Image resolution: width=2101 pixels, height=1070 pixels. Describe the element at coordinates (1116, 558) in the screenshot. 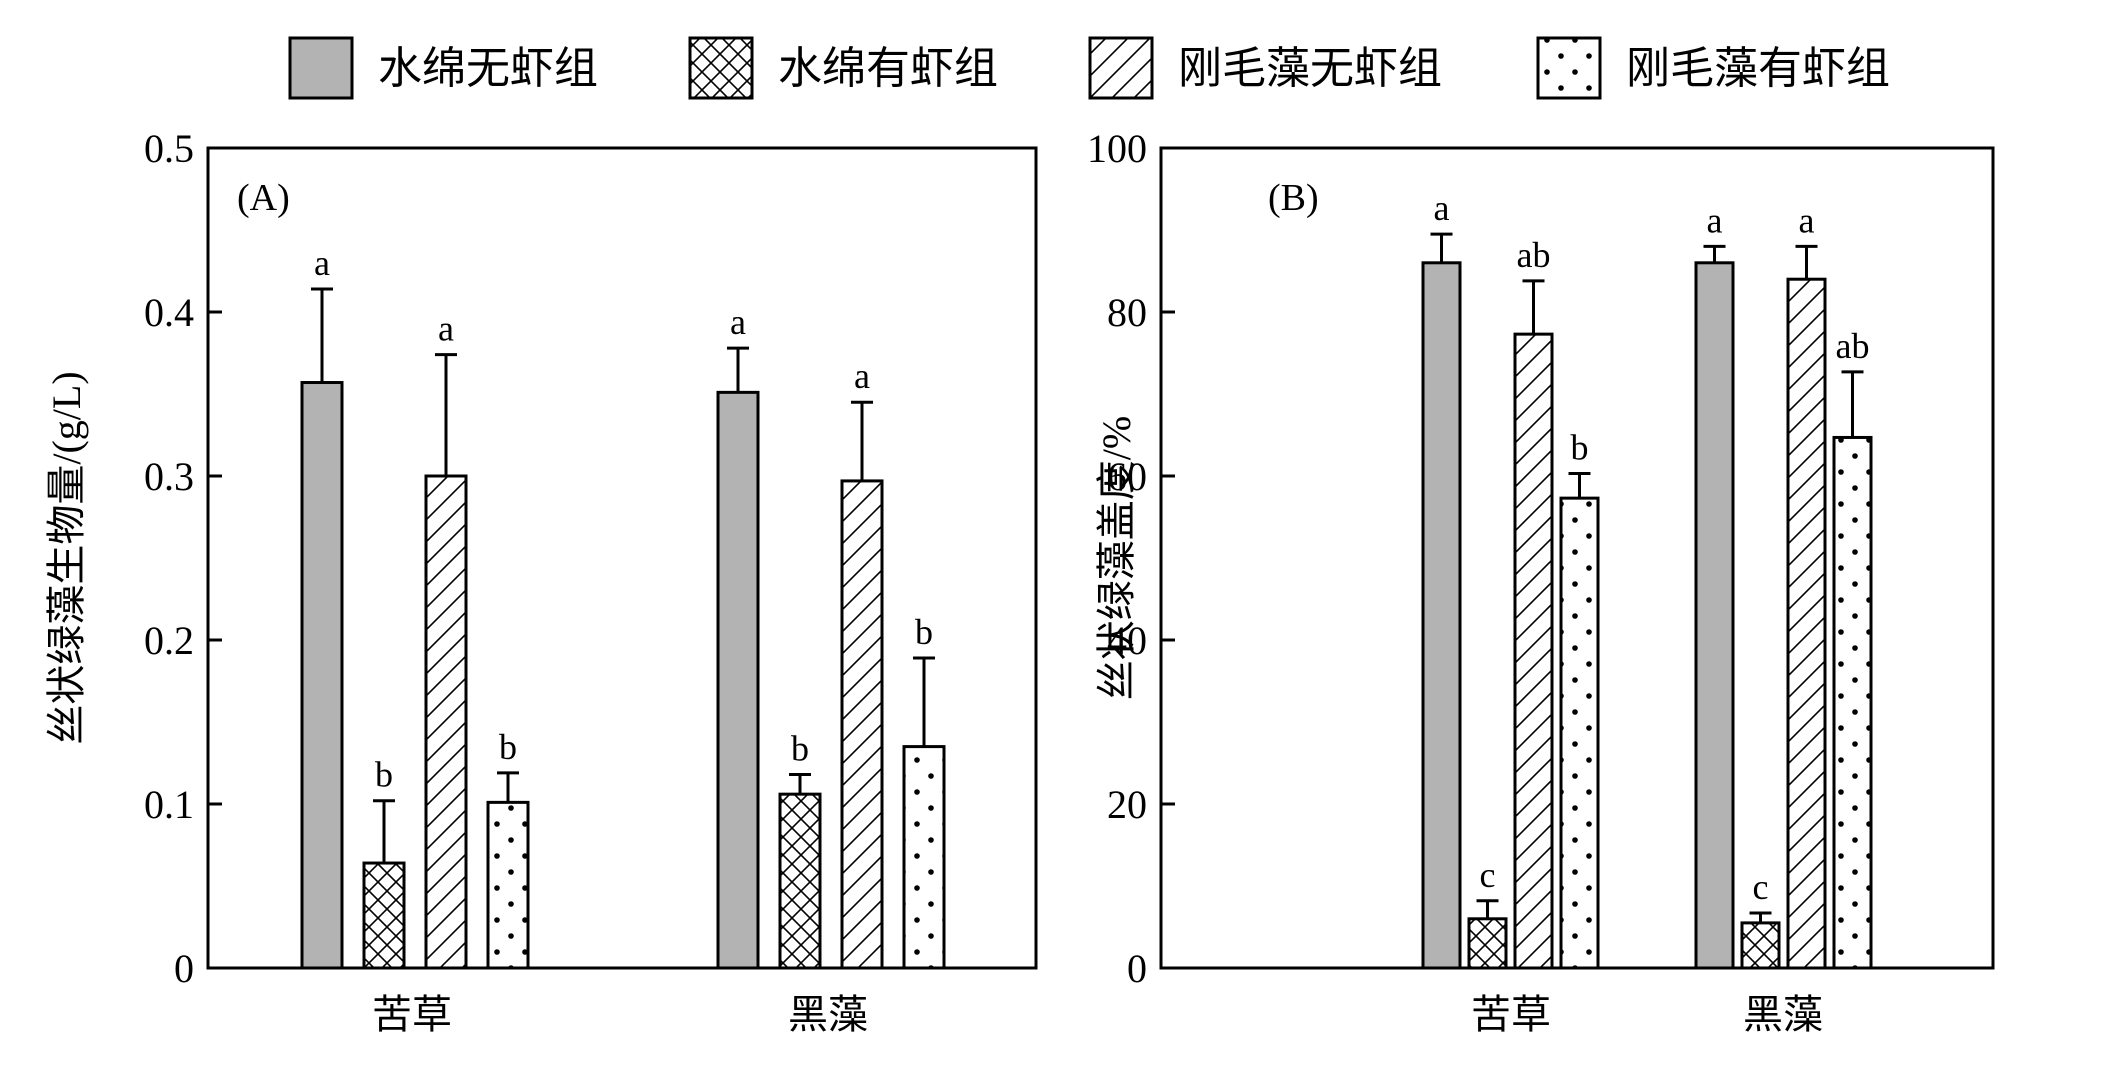

I see `y-axis-title: 丝状绿藻盖度/%` at that location.